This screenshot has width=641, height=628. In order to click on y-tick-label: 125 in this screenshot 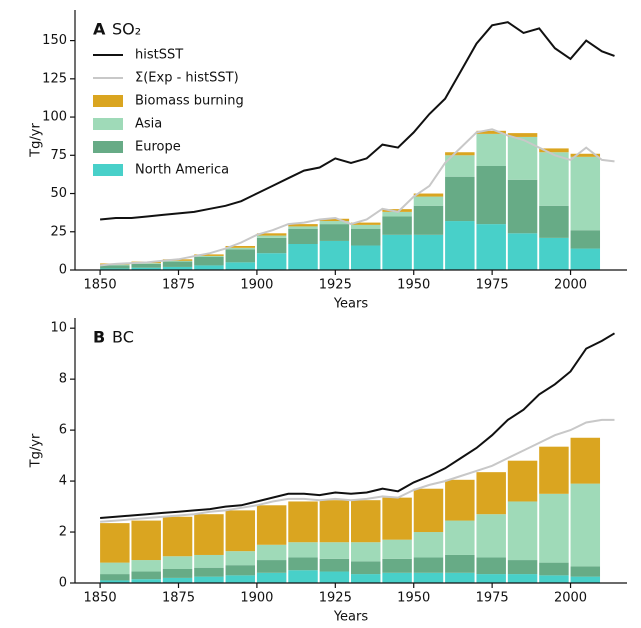, I will do `click(54, 78)`.